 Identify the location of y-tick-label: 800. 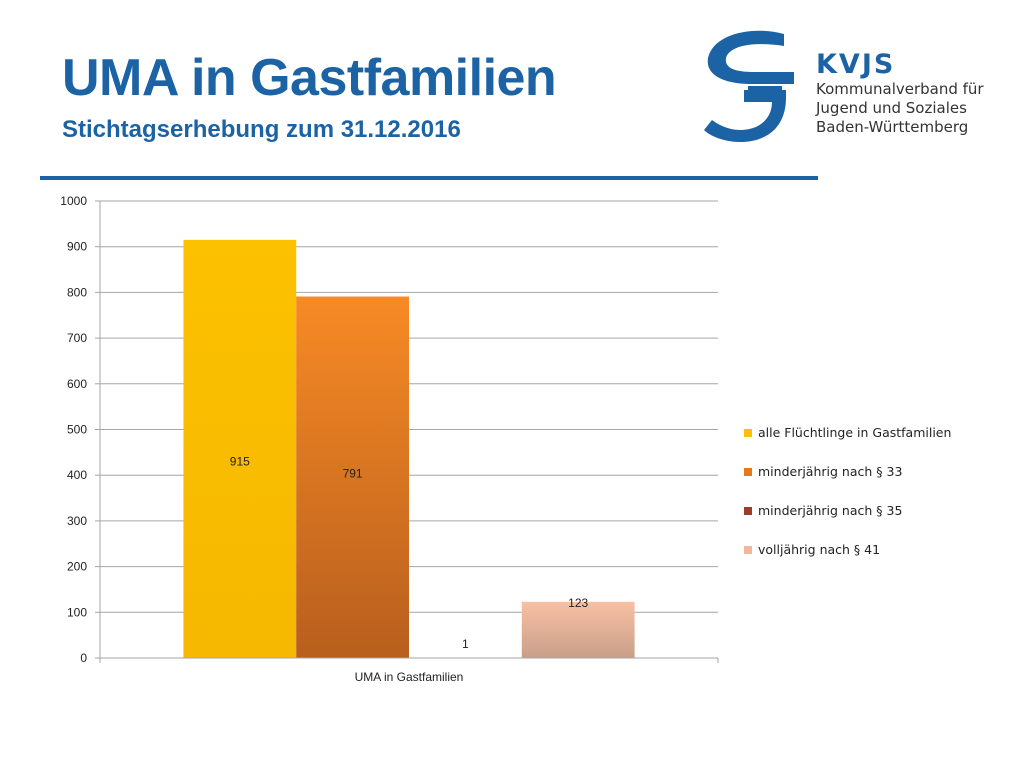
(77, 292).